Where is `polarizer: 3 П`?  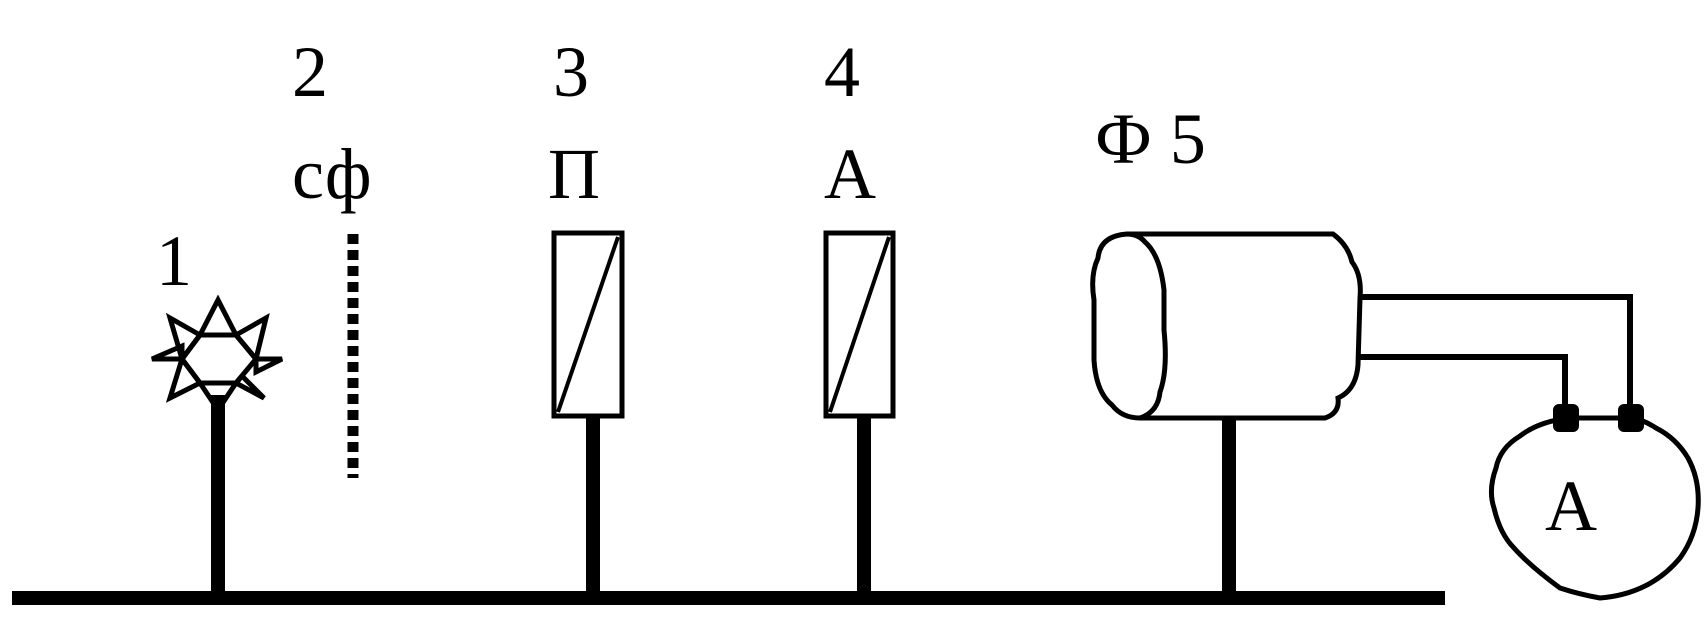
polarizer: 3 П is located at coordinates (586, 315).